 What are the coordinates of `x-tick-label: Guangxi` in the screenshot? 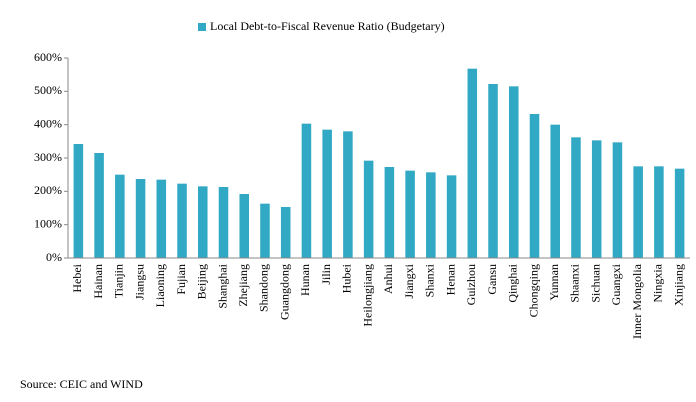 It's located at (616, 284).